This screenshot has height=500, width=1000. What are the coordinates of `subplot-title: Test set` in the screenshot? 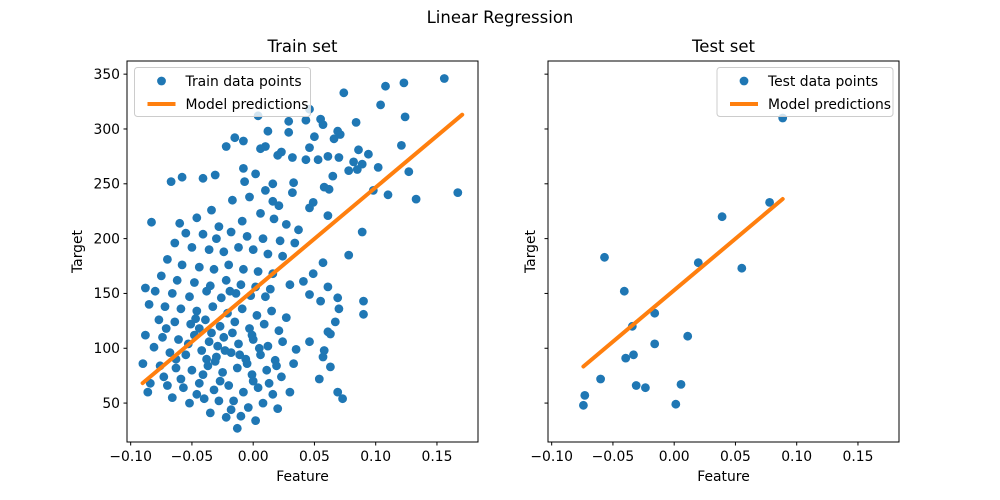 It's located at (723, 46).